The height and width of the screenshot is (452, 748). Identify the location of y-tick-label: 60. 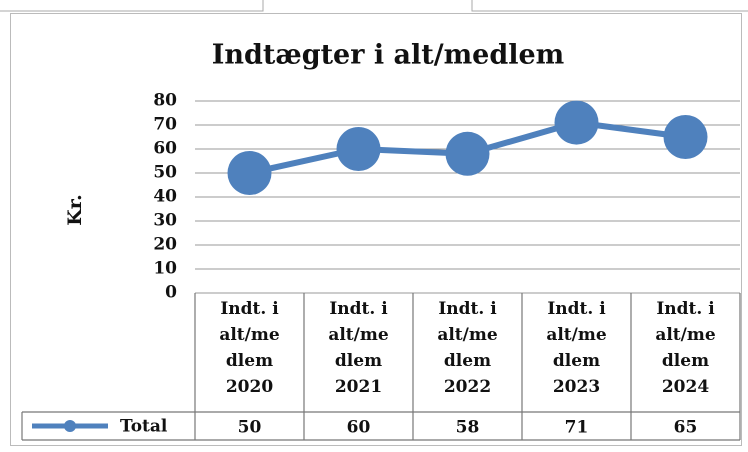
(165, 149).